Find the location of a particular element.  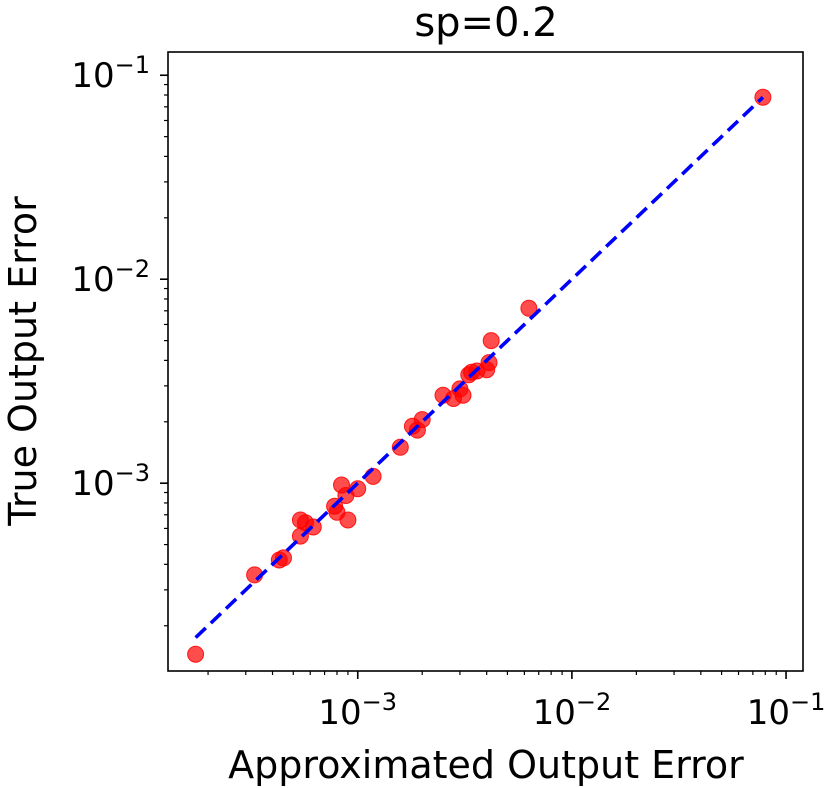

y-tick-label: 10⁻² is located at coordinates (110, 277).